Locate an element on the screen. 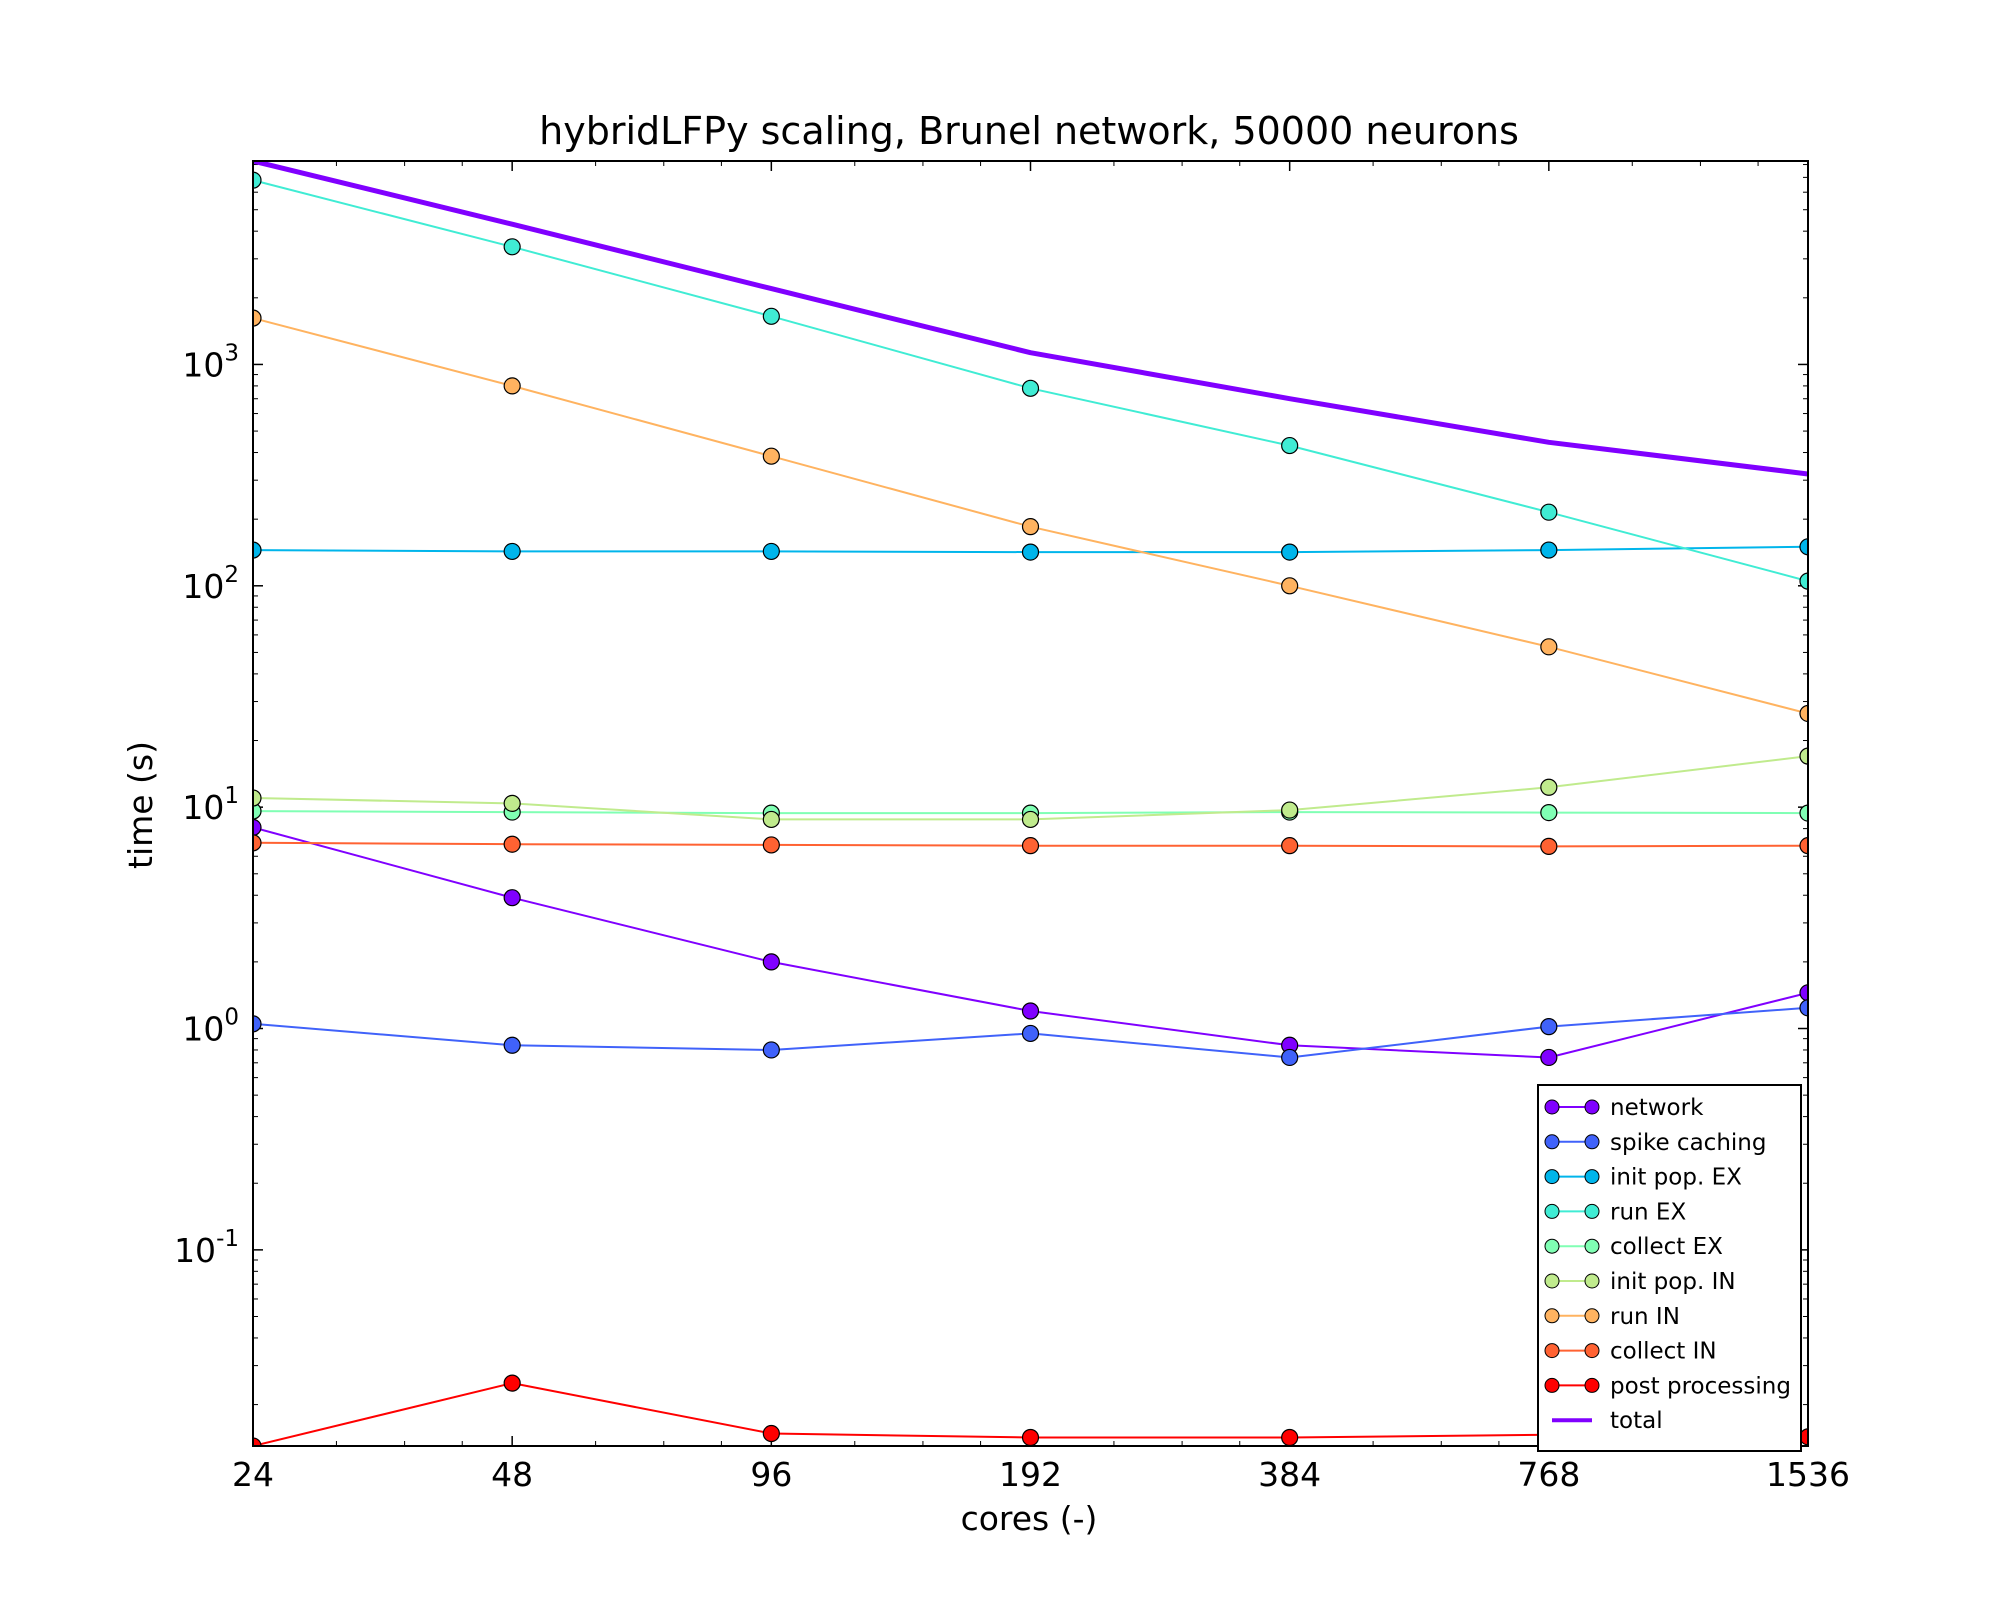 The width and height of the screenshot is (2000, 1604). y-tick-exponent: 2 is located at coordinates (231, 575).